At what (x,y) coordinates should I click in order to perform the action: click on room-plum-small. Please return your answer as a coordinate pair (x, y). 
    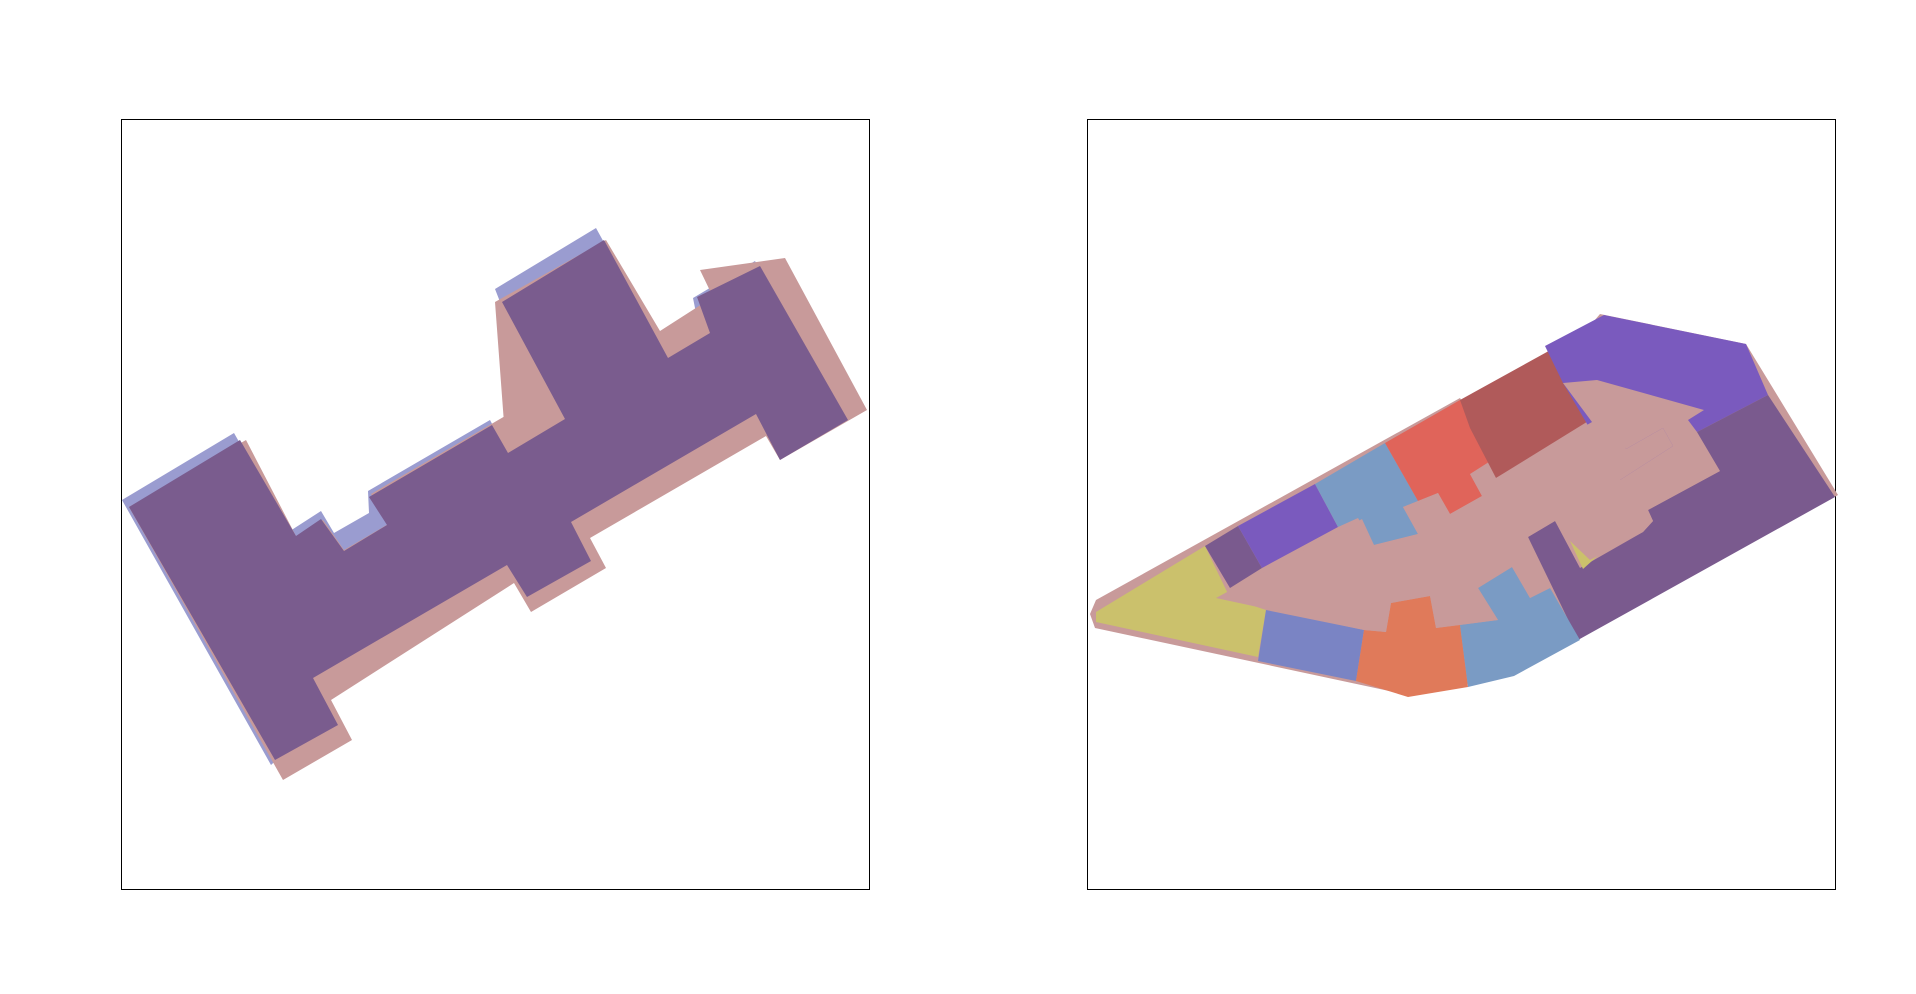
    Looking at the image, I should click on (1233, 557).